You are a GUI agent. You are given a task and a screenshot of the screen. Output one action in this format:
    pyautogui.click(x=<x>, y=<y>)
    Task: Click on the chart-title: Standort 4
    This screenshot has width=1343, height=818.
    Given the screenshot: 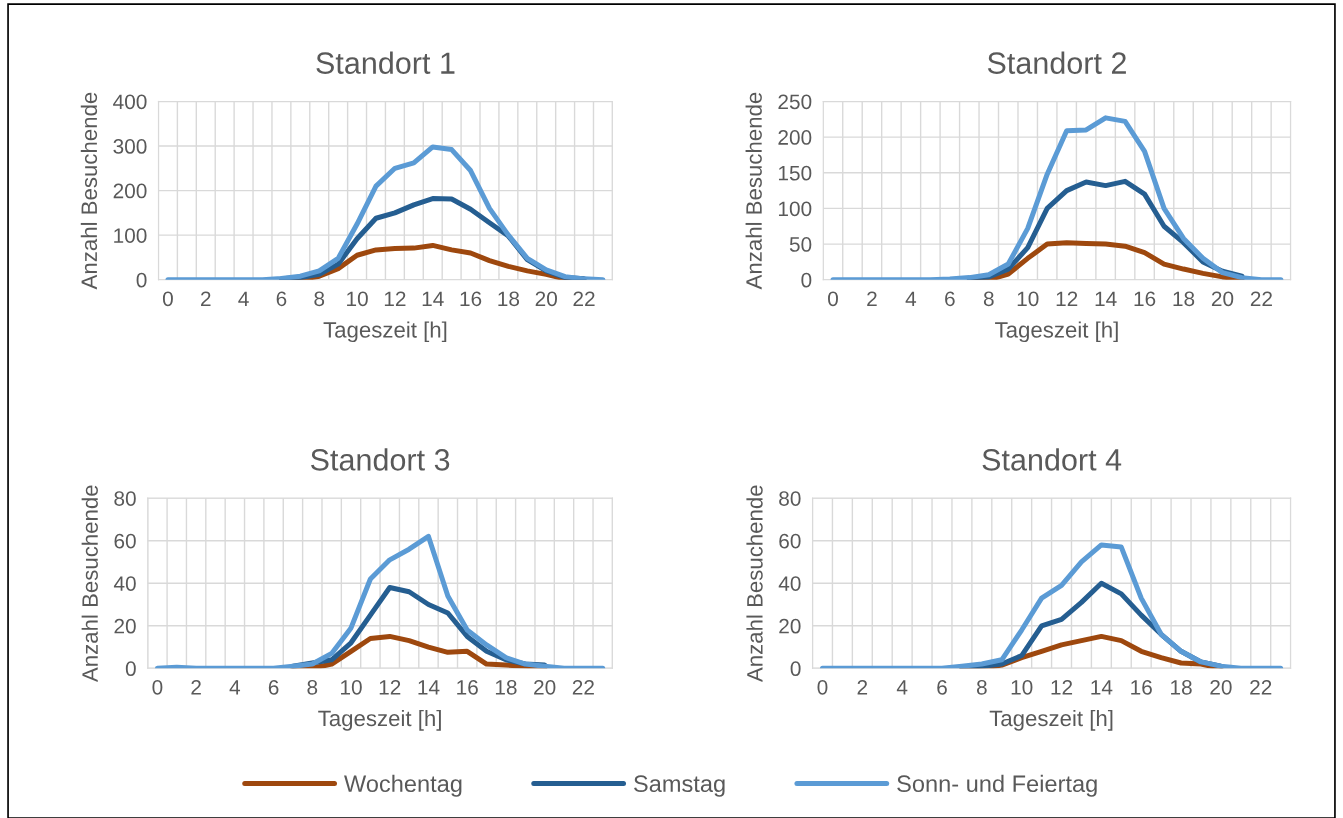 What is the action you would take?
    pyautogui.click(x=1052, y=459)
    